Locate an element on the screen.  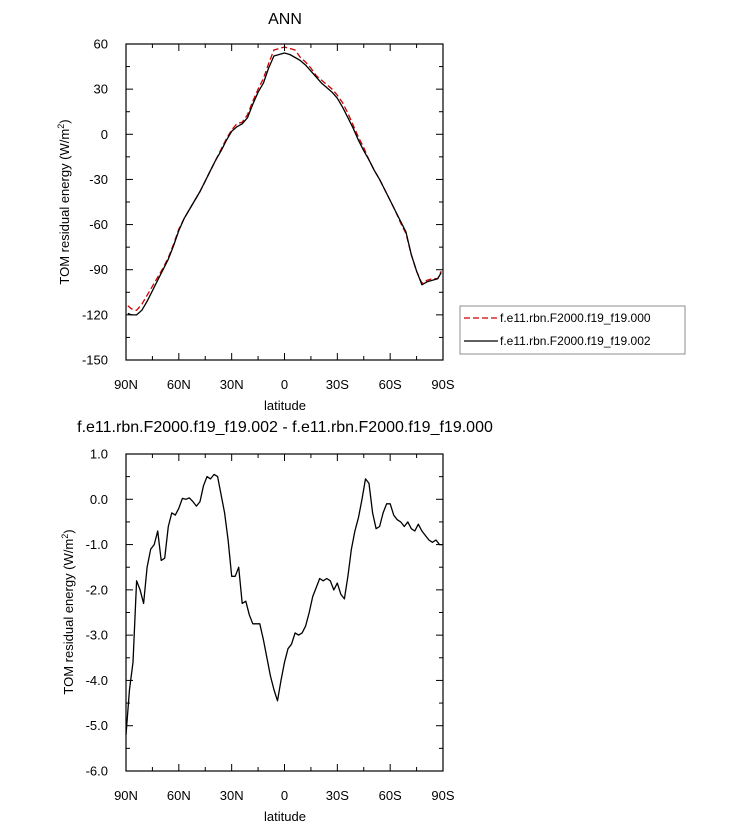
top-series-group is located at coordinates (284, 181).